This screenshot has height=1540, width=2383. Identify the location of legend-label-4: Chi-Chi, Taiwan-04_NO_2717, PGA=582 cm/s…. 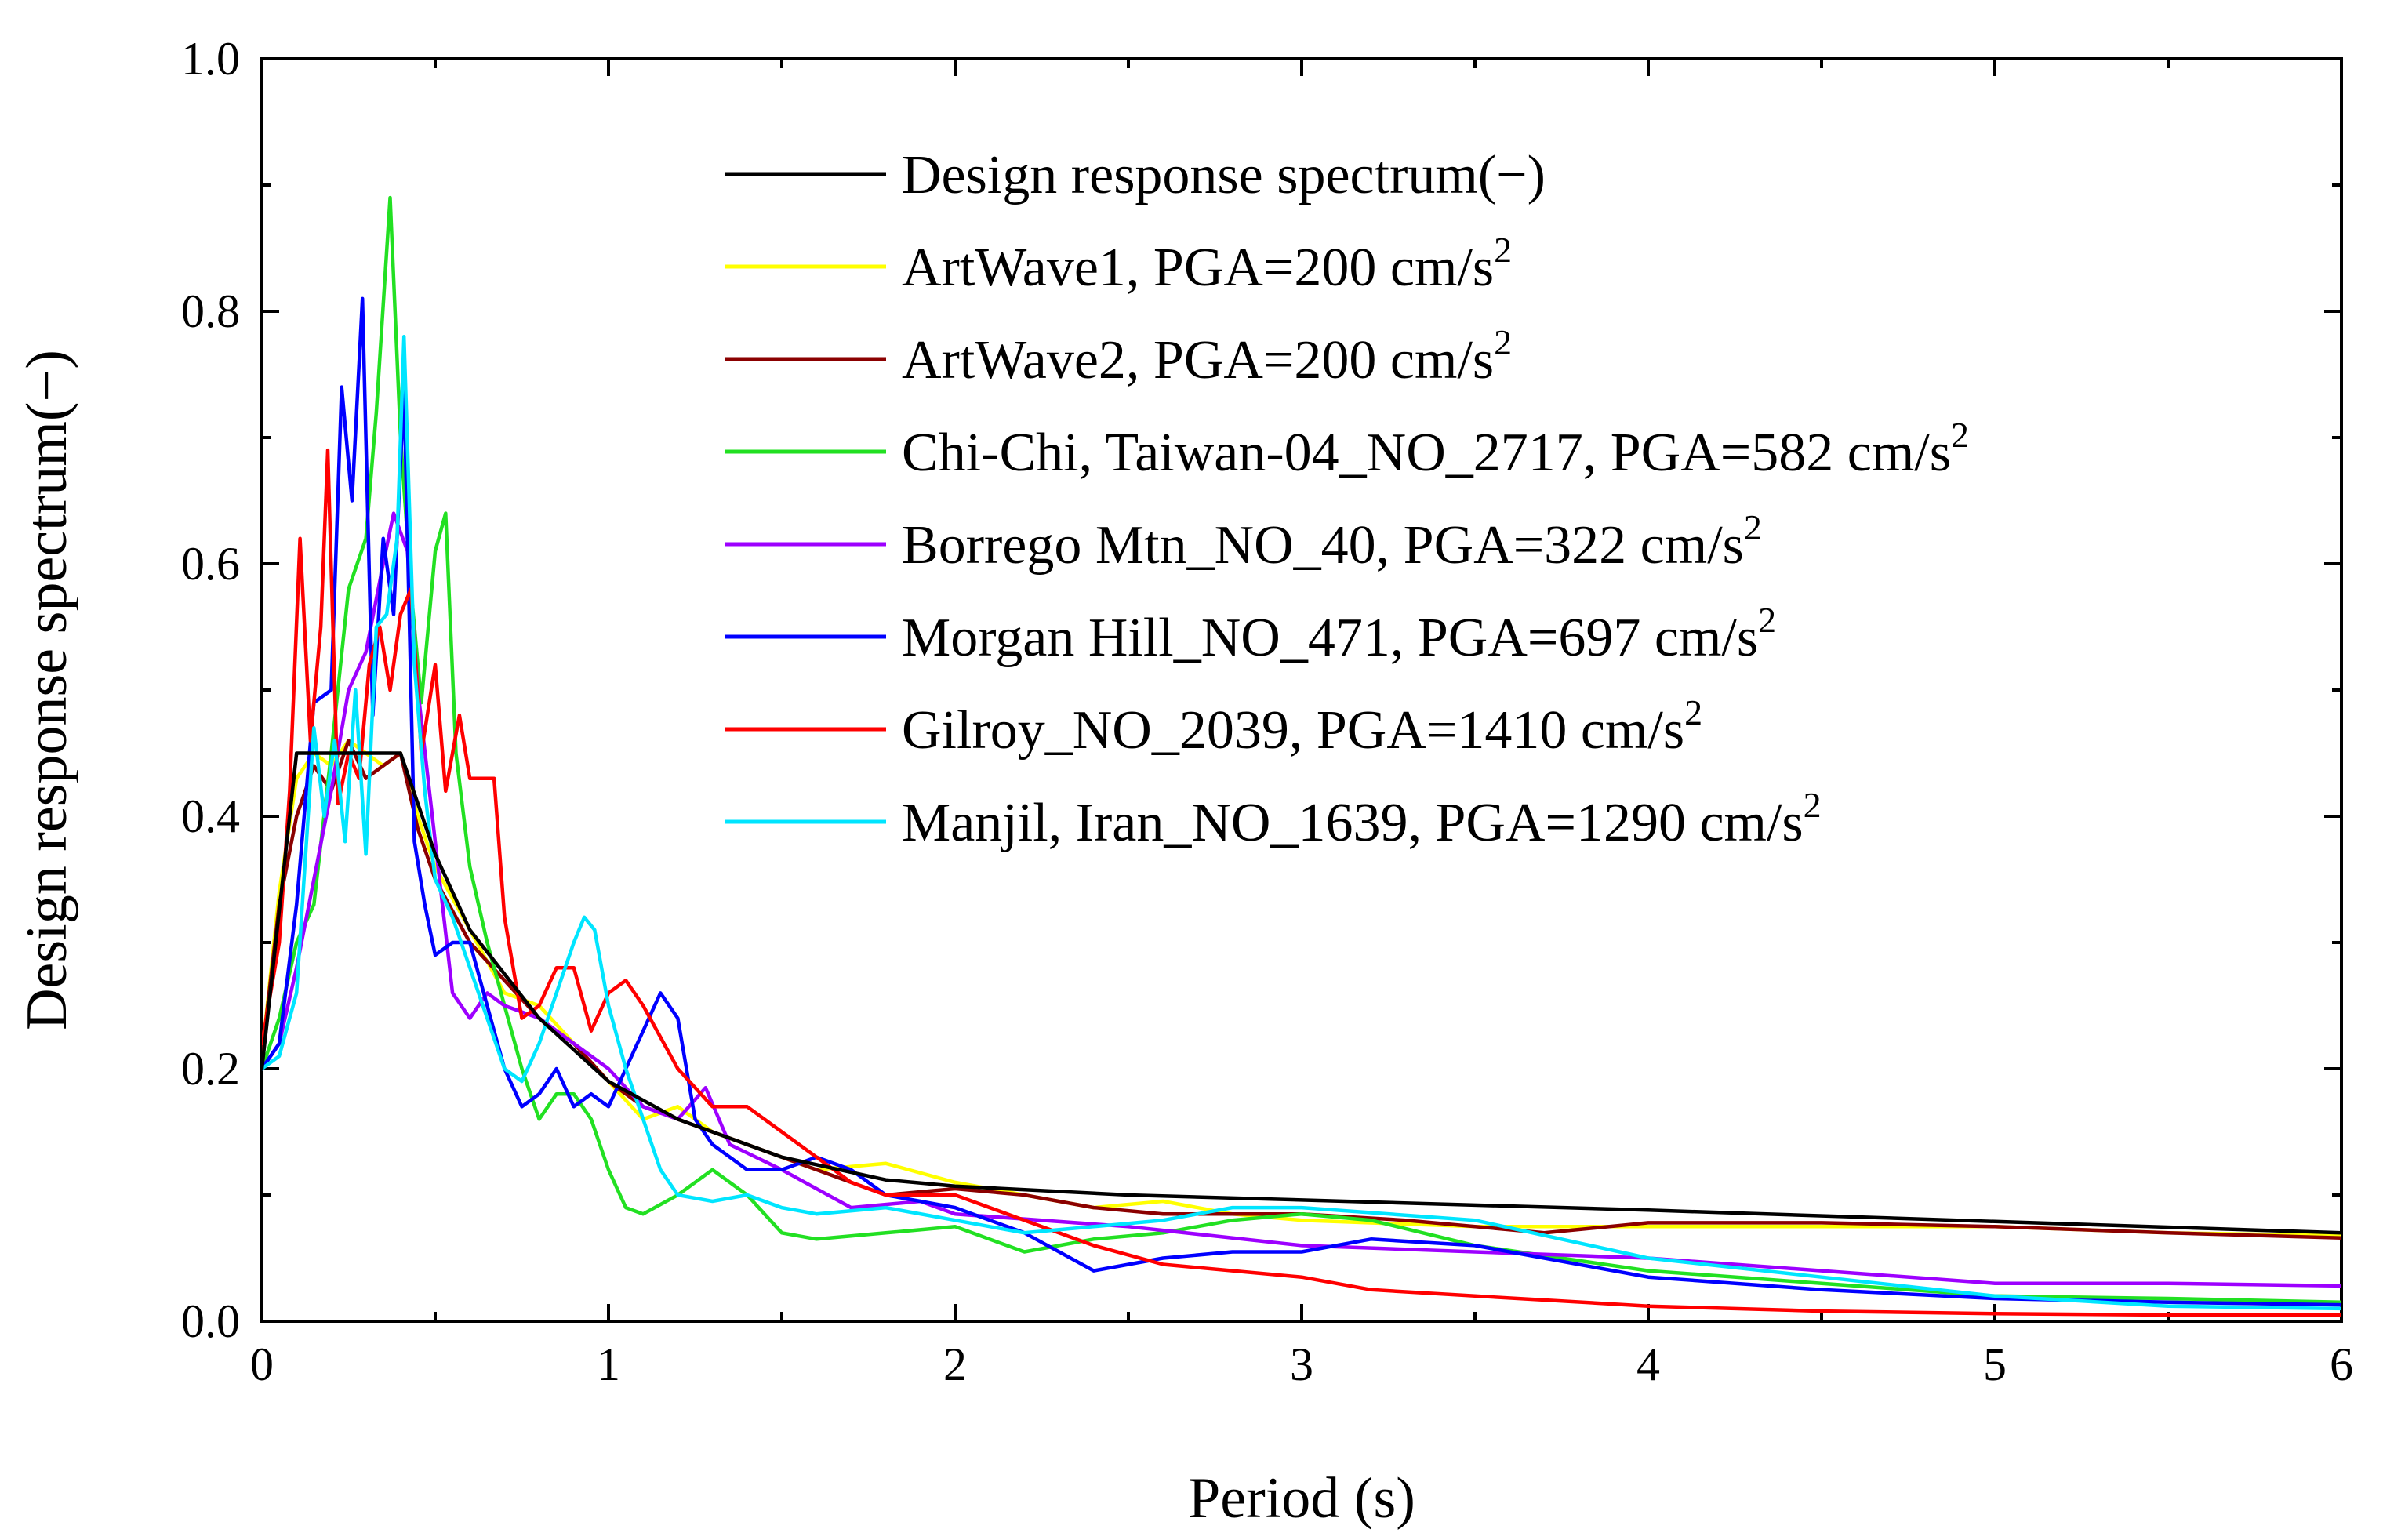
(1435, 449).